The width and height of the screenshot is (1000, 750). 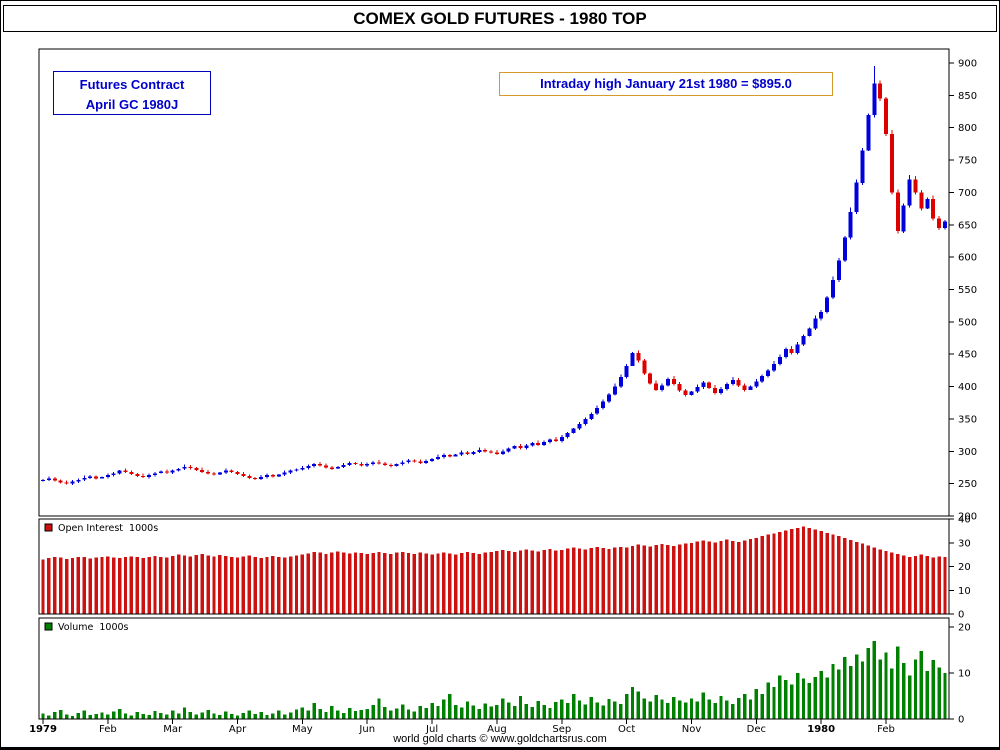 I want to click on svg-text: Volume 1000s, so click(x=93, y=627).